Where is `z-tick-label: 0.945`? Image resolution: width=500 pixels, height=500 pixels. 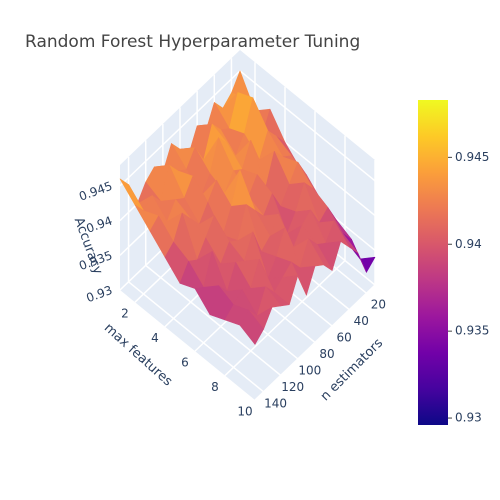 z-tick-label: 0.945 is located at coordinates (95, 191).